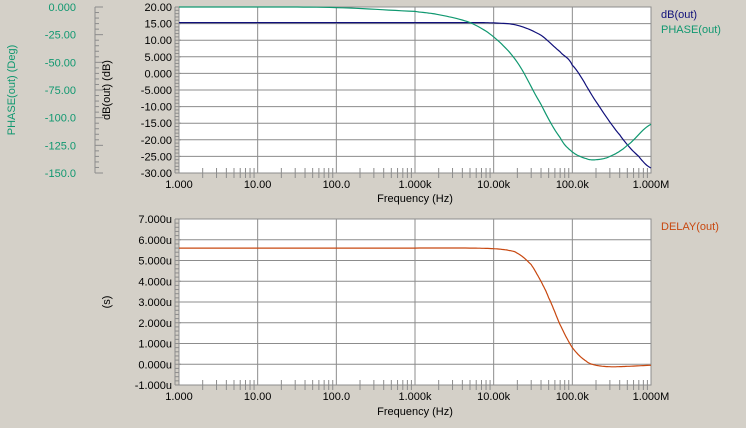 The width and height of the screenshot is (746, 428). What do you see at coordinates (155, 345) in the screenshot?
I see `y-tick-label: 1.000u` at bounding box center [155, 345].